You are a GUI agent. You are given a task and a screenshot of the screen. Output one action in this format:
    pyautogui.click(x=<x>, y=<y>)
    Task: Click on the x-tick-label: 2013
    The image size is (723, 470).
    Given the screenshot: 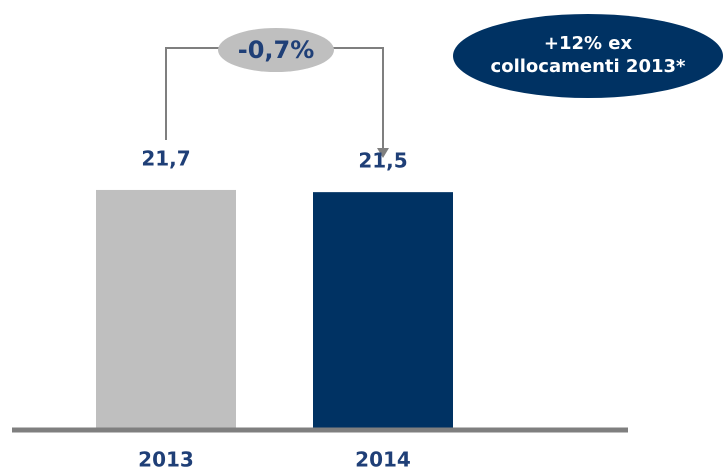 What is the action you would take?
    pyautogui.click(x=166, y=459)
    